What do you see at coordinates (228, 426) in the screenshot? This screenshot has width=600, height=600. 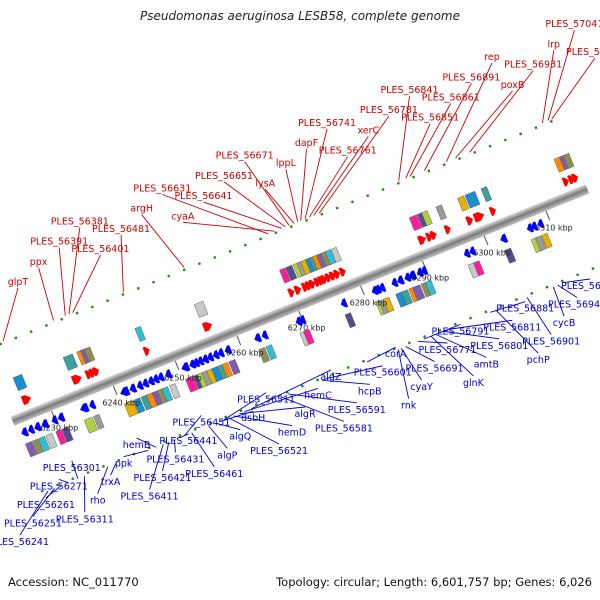 I see `leader-line-algq` at bounding box center [228, 426].